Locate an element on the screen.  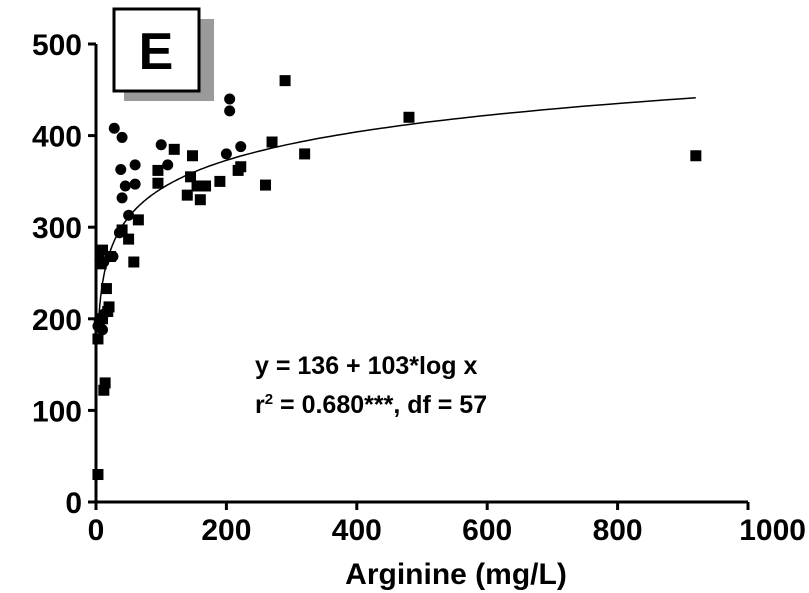
fit-statistics: r2 = 0.680***, df = 57 is located at coordinates (371, 405).